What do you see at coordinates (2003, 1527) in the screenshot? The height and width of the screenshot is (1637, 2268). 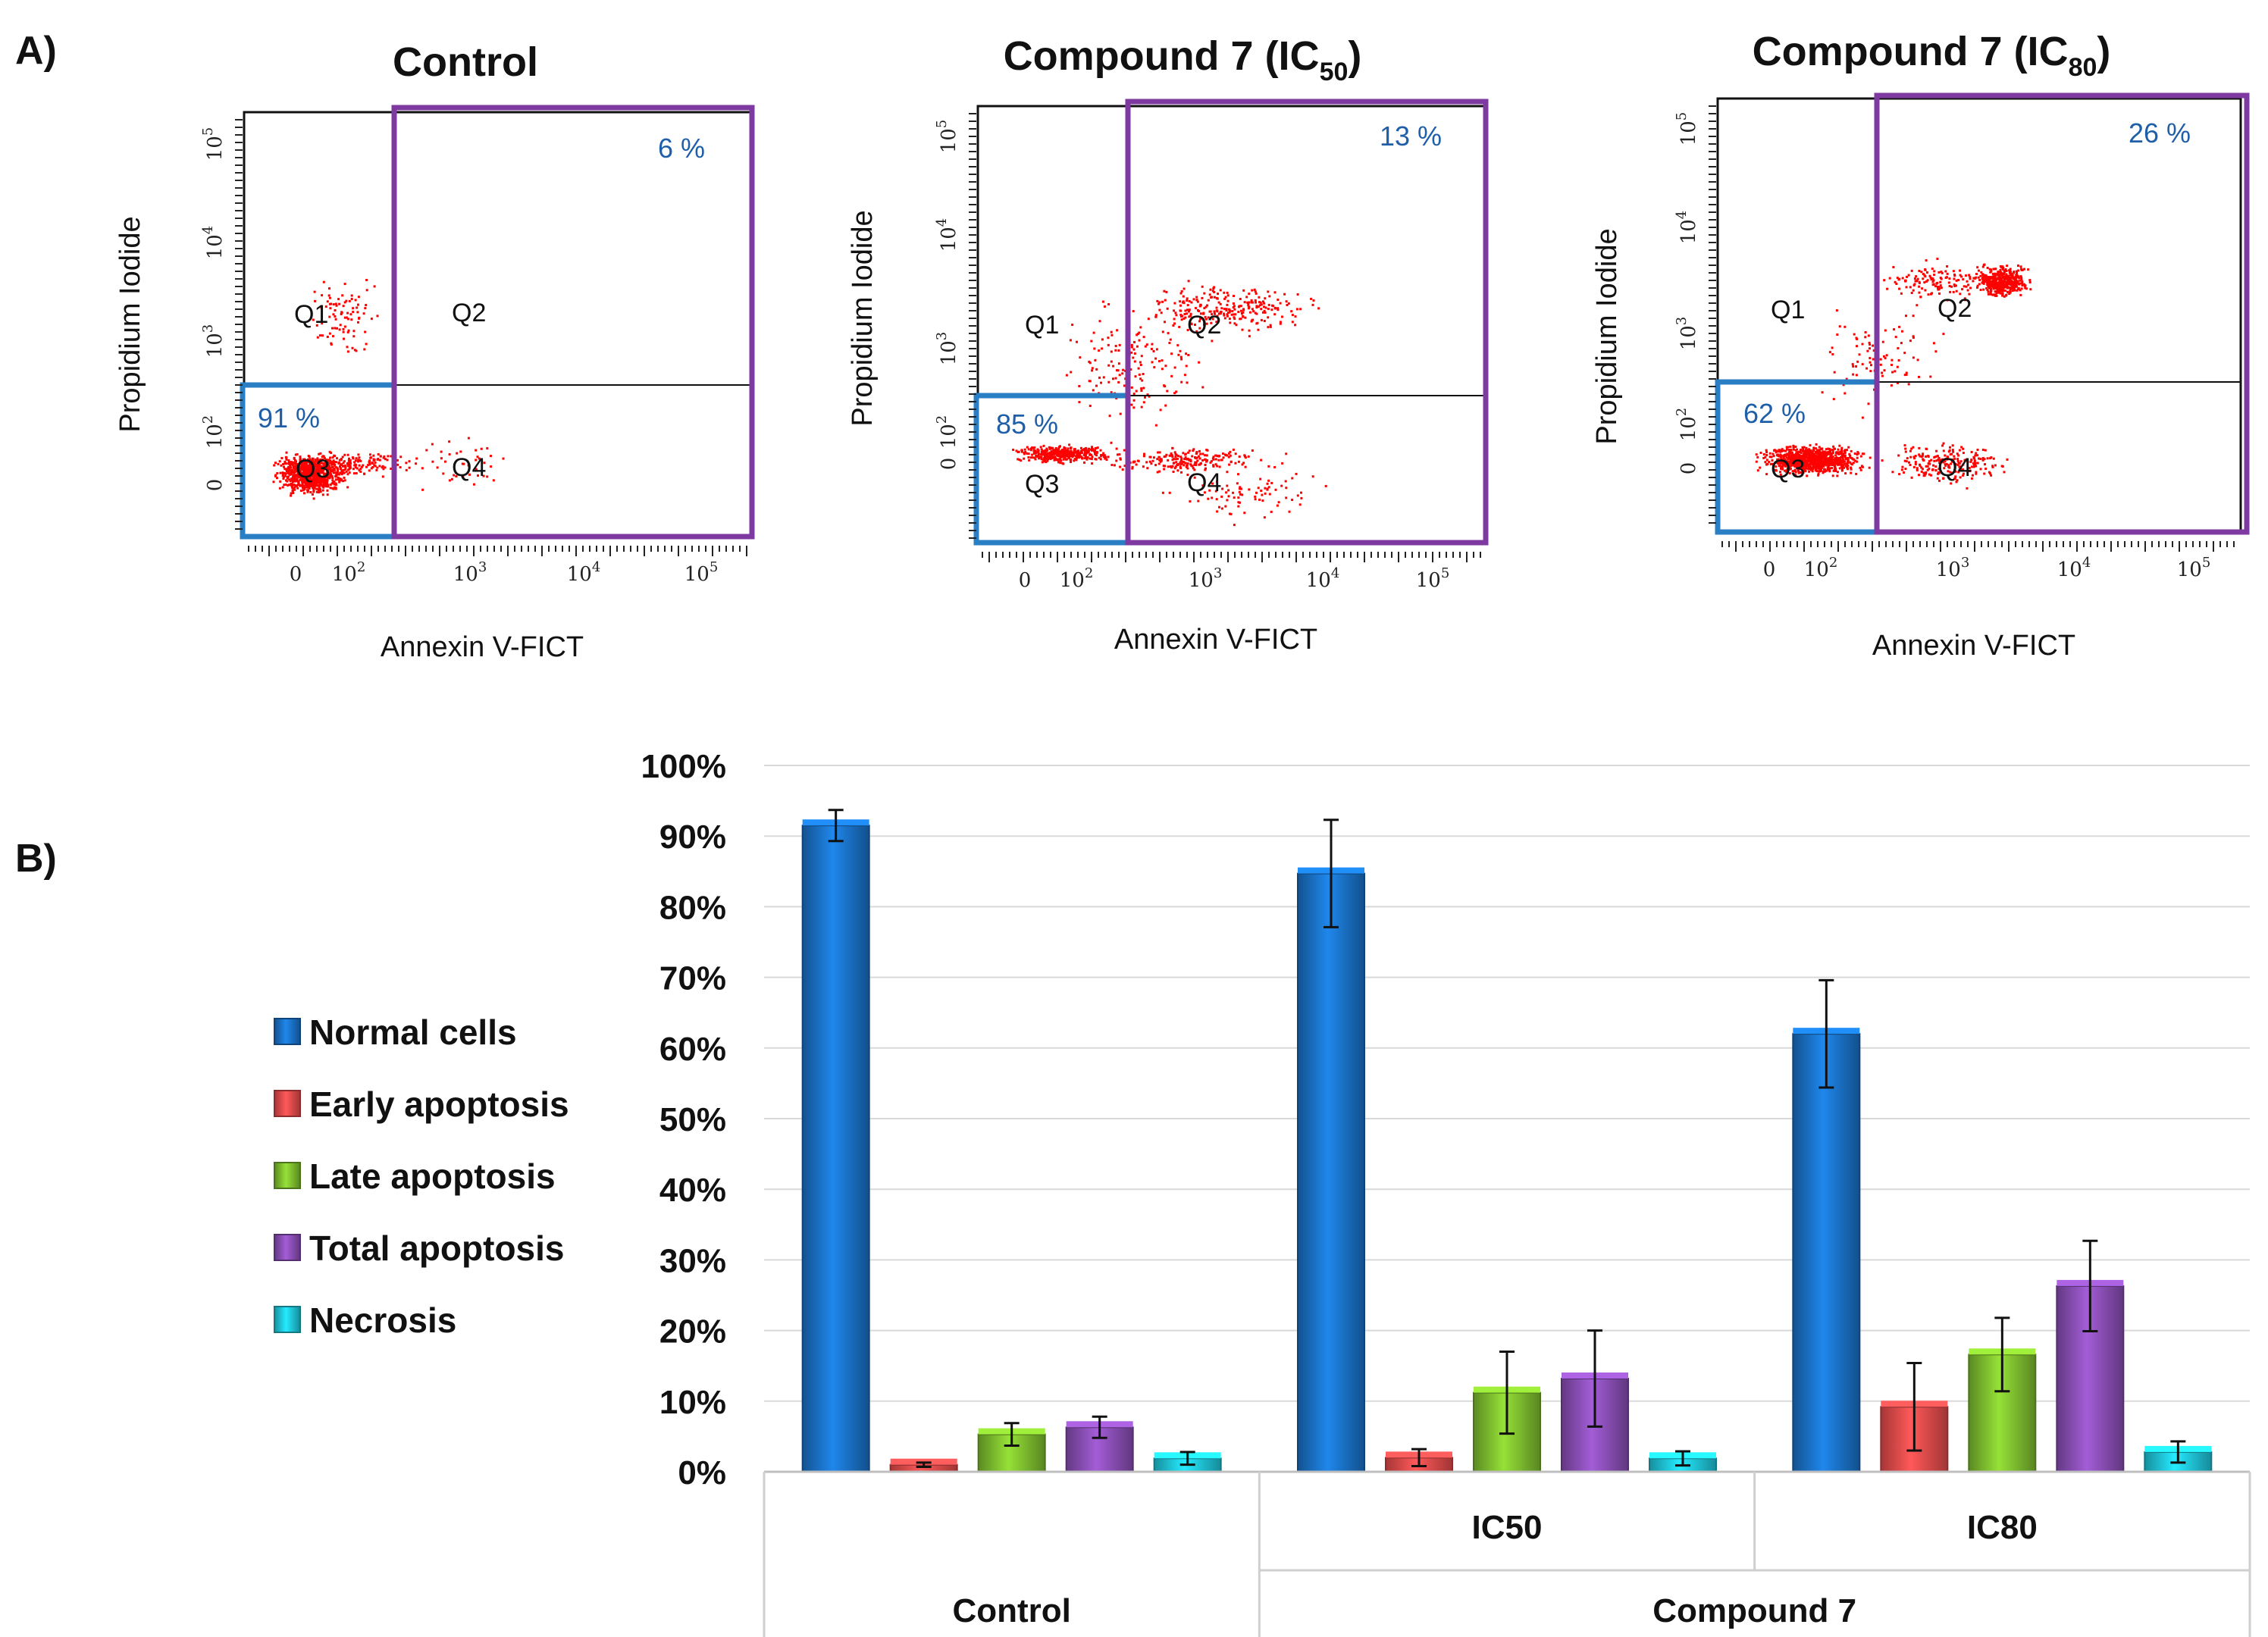 I see `category-label: IC80` at bounding box center [2003, 1527].